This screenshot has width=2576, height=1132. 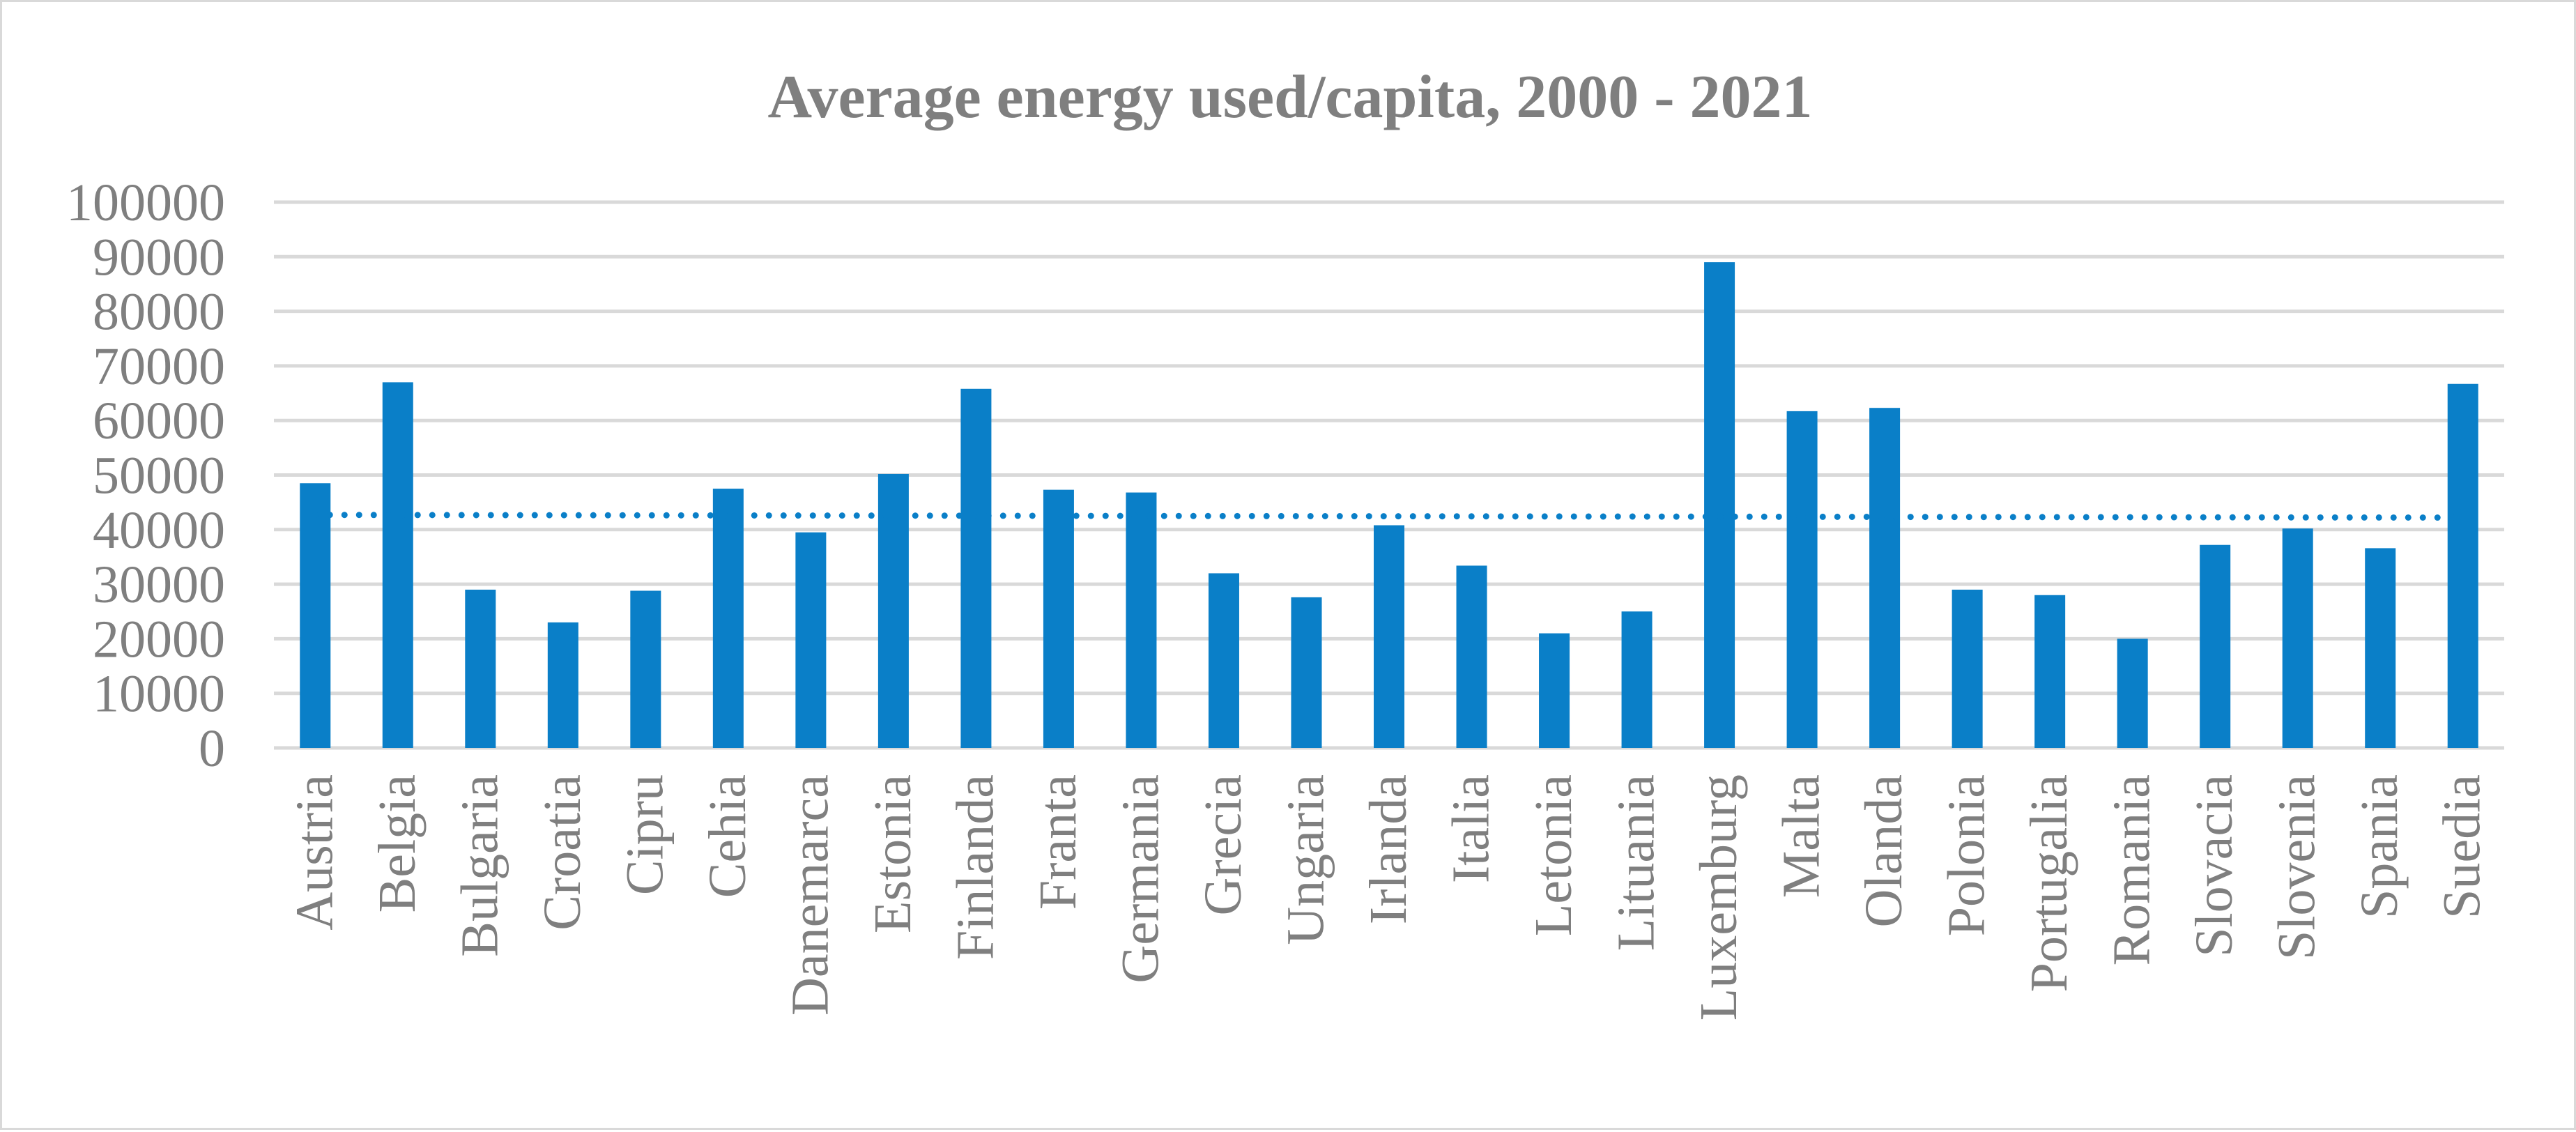 What do you see at coordinates (1140, 879) in the screenshot?
I see `x-tick-label: Germania` at bounding box center [1140, 879].